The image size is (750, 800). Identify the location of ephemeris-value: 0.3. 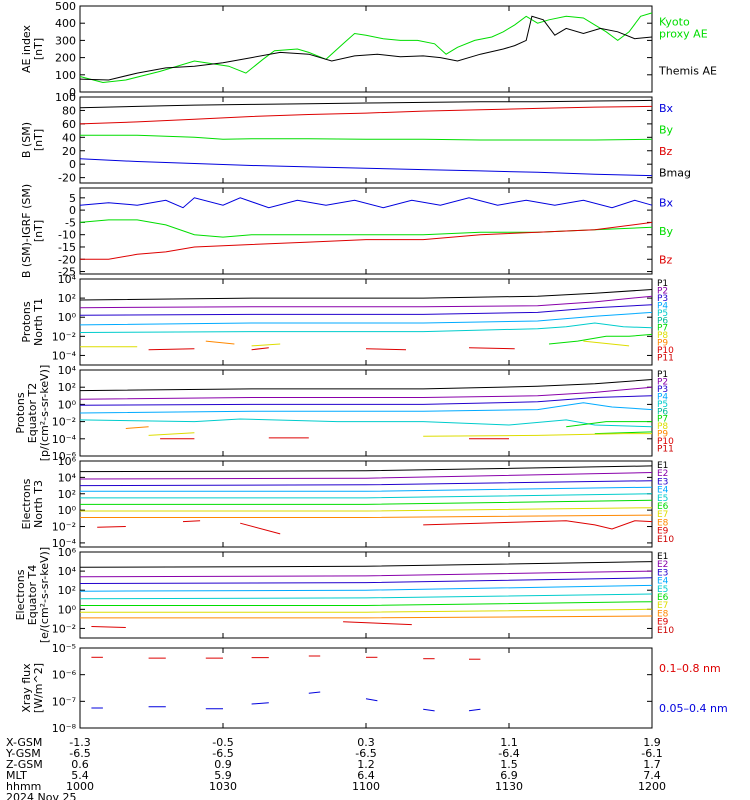
(366, 742).